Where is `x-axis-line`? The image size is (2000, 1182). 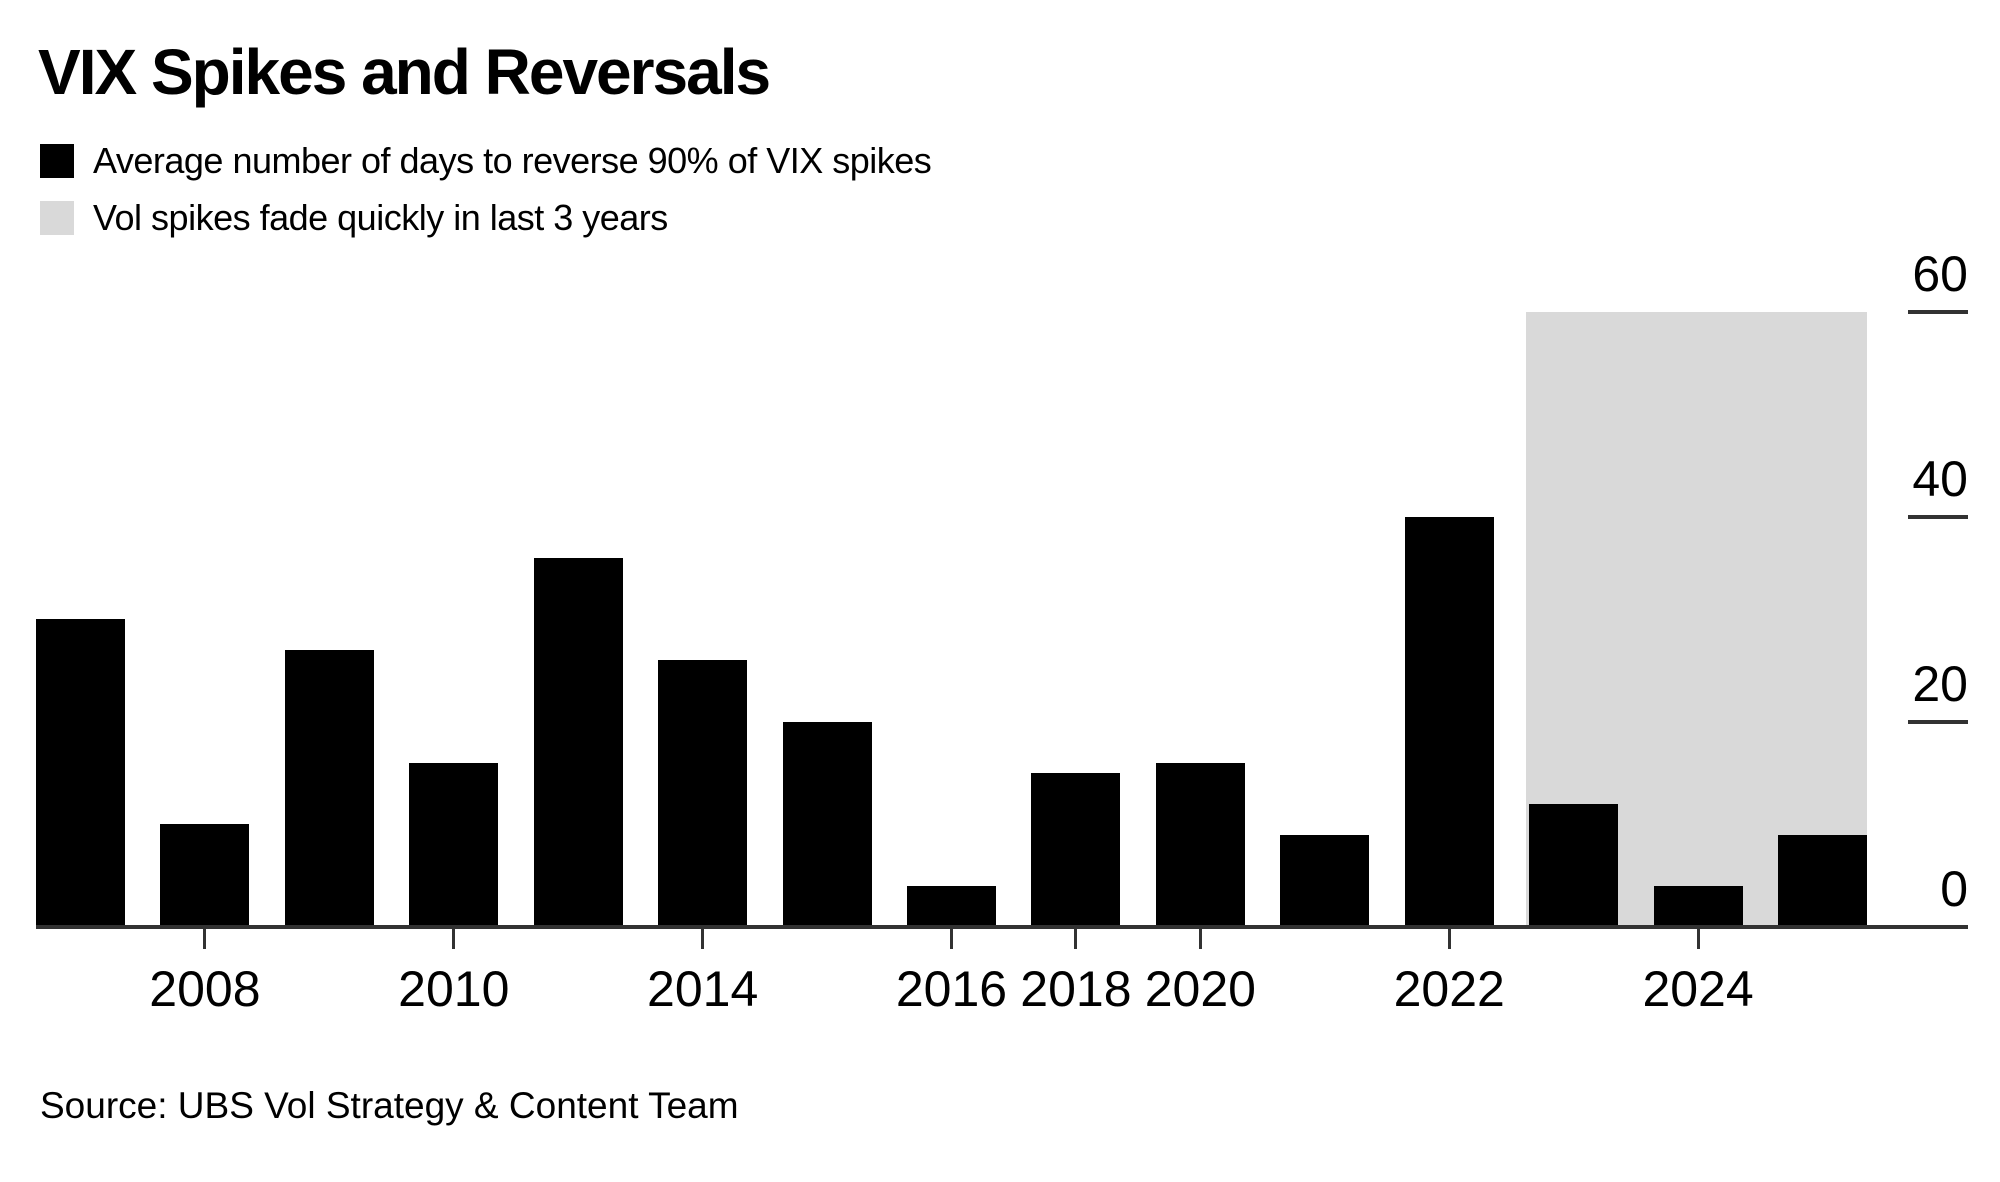
x-axis-line is located at coordinates (1002, 927).